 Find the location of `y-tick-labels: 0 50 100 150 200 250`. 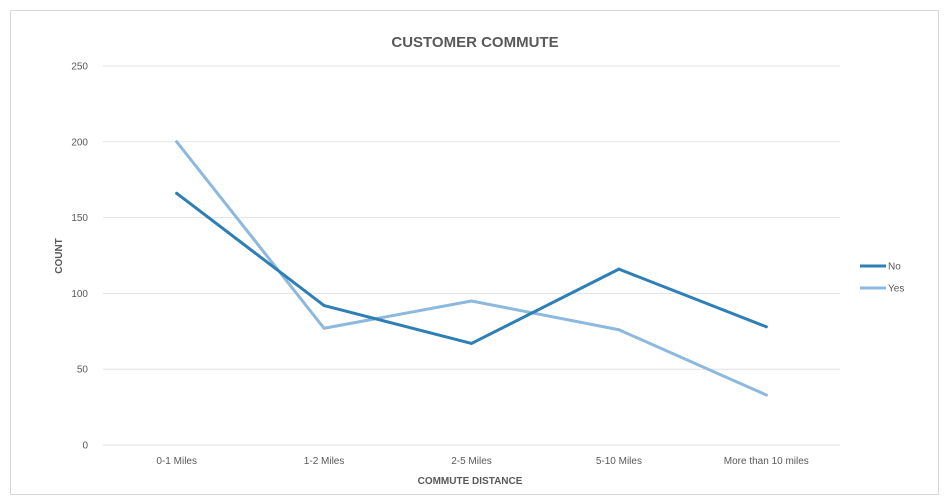

y-tick-labels: 0 50 100 150 200 250 is located at coordinates (79, 257).